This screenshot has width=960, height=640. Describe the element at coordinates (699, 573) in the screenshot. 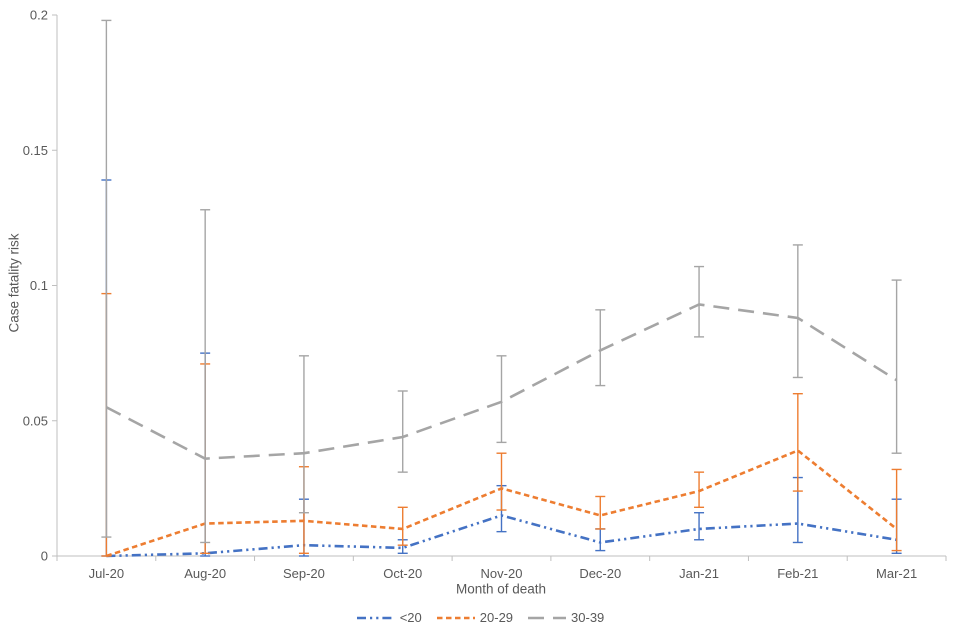

I see `x-tick-label: Jan-21` at that location.